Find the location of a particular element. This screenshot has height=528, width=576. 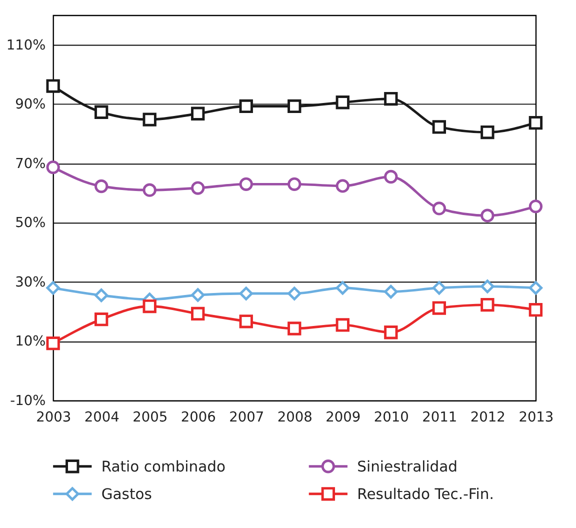

y-tick-label: 30% is located at coordinates (30, 282).